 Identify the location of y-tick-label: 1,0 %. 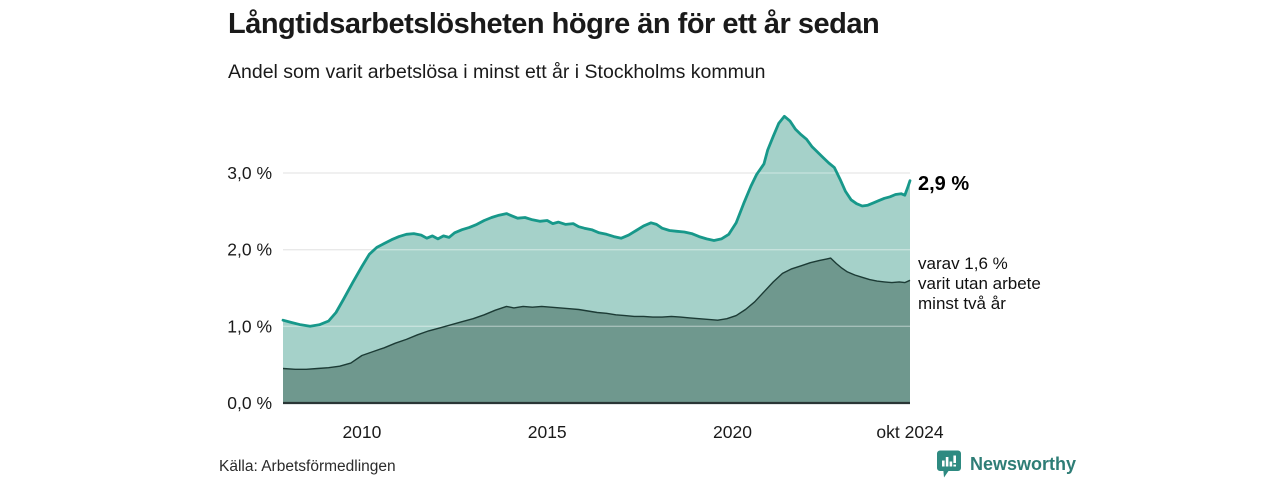
(249, 326).